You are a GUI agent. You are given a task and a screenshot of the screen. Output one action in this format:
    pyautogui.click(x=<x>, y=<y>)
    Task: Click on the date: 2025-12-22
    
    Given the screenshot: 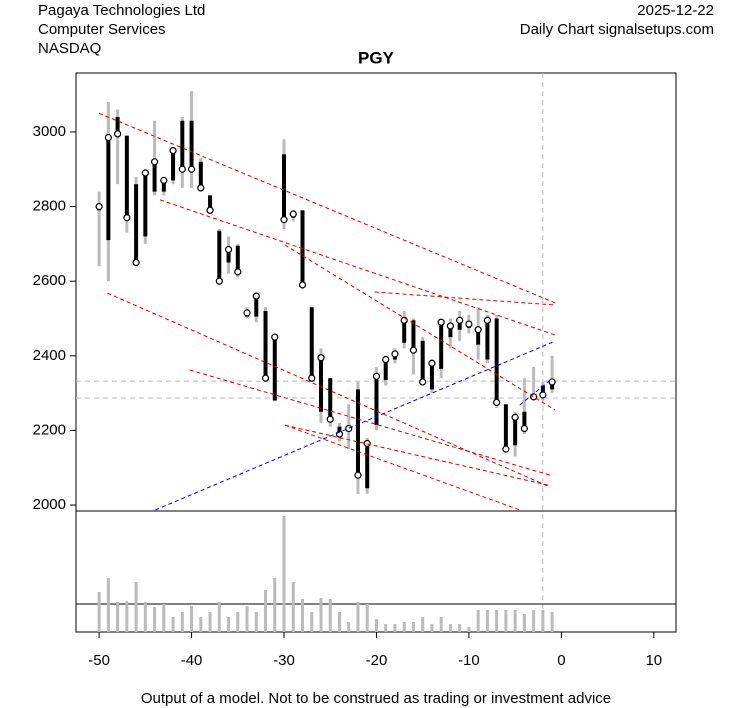 What is the action you would take?
    pyautogui.click(x=675, y=10)
    